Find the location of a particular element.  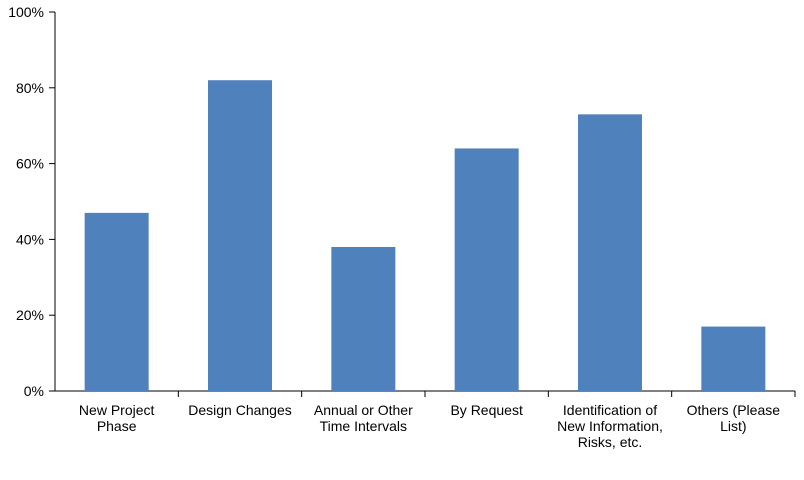

x-category-label: Annual or Other Time Intervals is located at coordinates (363, 418).